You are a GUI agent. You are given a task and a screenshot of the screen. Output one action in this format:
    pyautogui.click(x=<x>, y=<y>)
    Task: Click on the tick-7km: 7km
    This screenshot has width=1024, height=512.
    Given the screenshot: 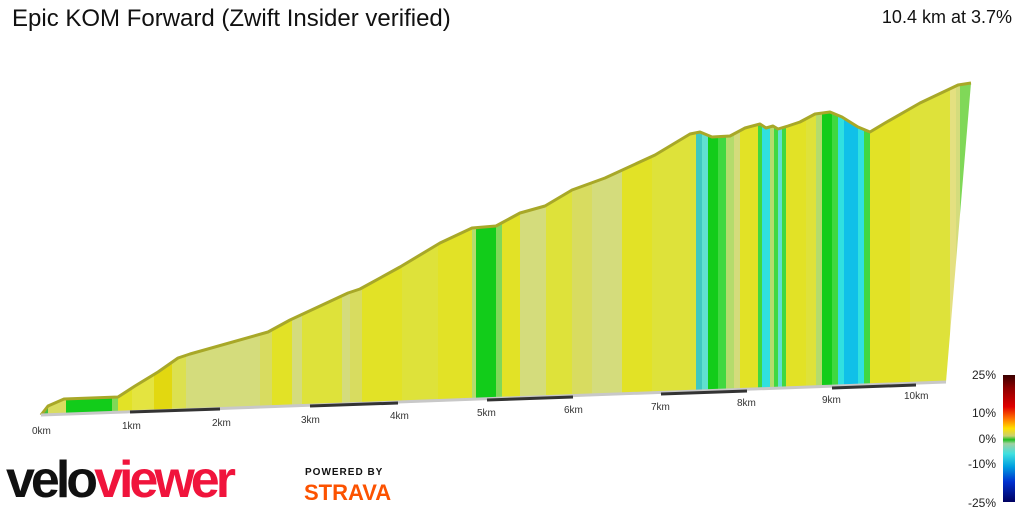 What is the action you would take?
    pyautogui.click(x=660, y=407)
    